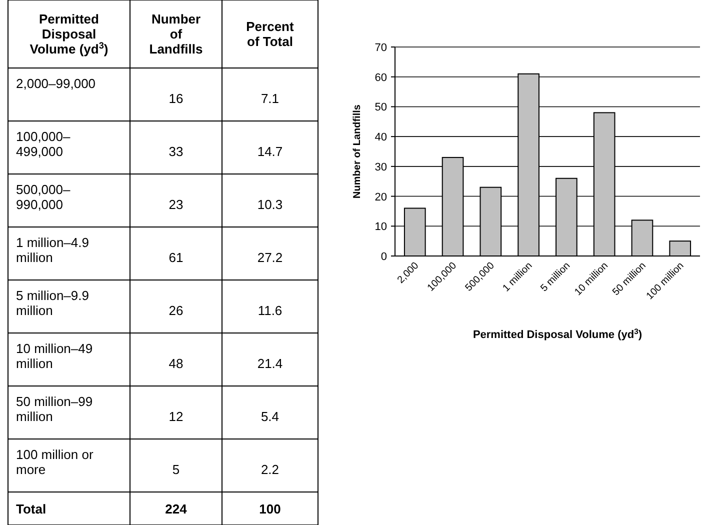 This screenshot has height=525, width=714. What do you see at coordinates (176, 98) in the screenshot?
I see `text: 16` at bounding box center [176, 98].